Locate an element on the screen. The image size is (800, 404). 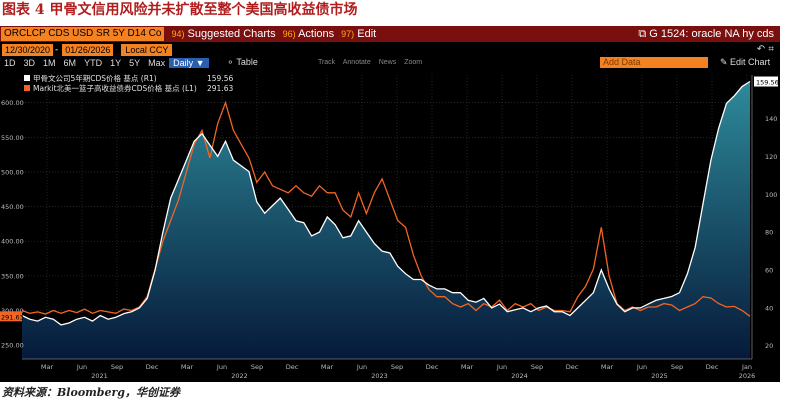
left-tick-label: 550.00 is located at coordinates (12, 138).